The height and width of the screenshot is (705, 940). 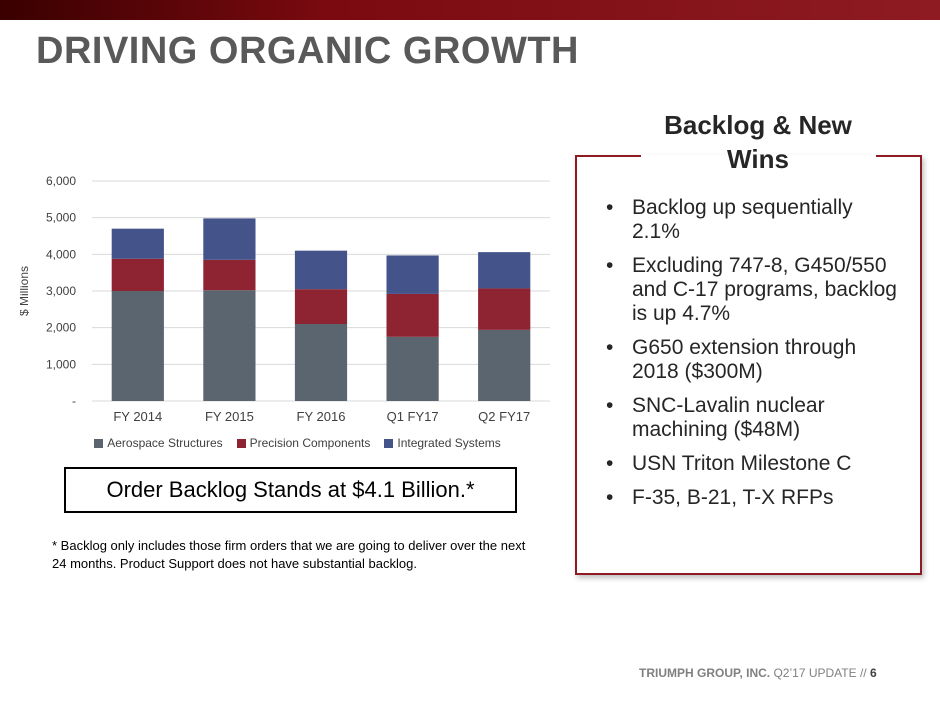 I want to click on page-number: 6, so click(x=873, y=673).